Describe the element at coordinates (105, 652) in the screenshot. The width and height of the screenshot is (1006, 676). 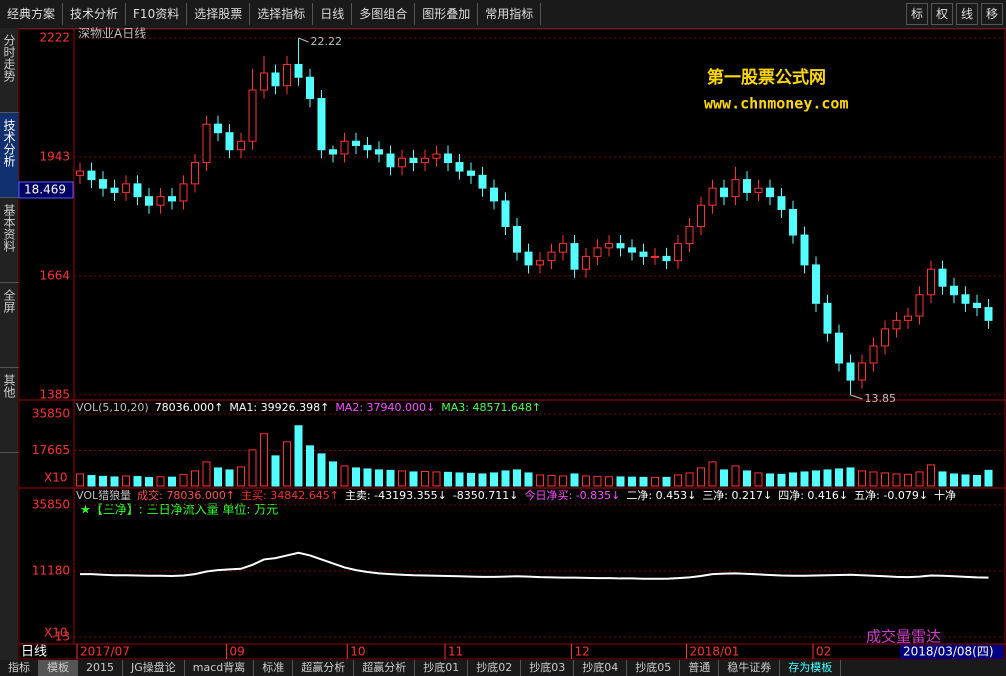
I see `x-tick-label: 2017/07` at that location.